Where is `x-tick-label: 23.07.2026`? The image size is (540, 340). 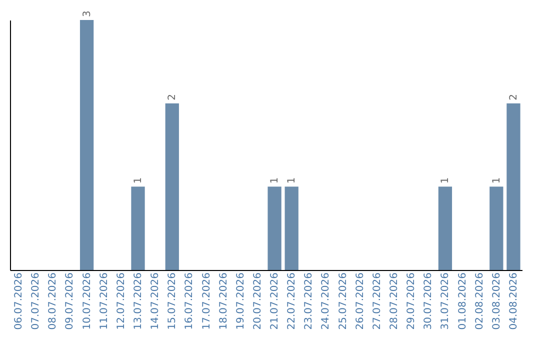 x-tick-label: 23.07.2026 is located at coordinates (309, 301).